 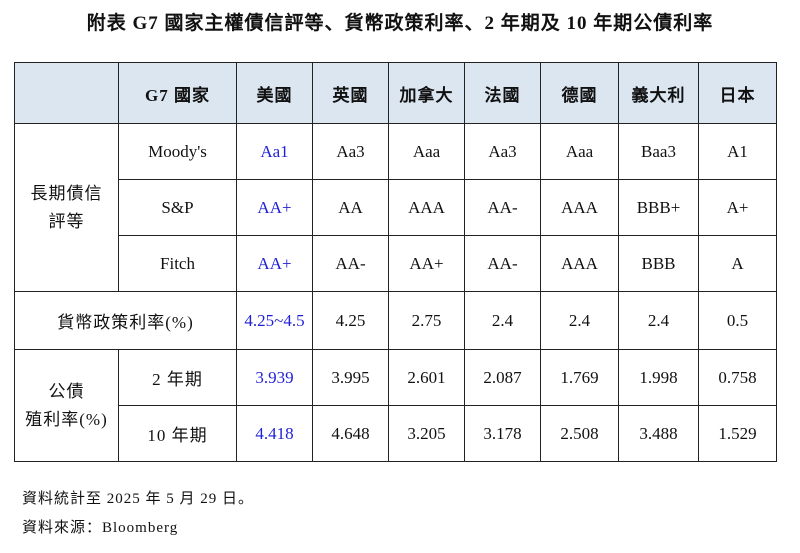 What do you see at coordinates (400, 23) in the screenshot?
I see `page-title: 附表 G7 國家主權債信評等、貨幣政策利率、2 年期及 10 年期公債利率` at bounding box center [400, 23].